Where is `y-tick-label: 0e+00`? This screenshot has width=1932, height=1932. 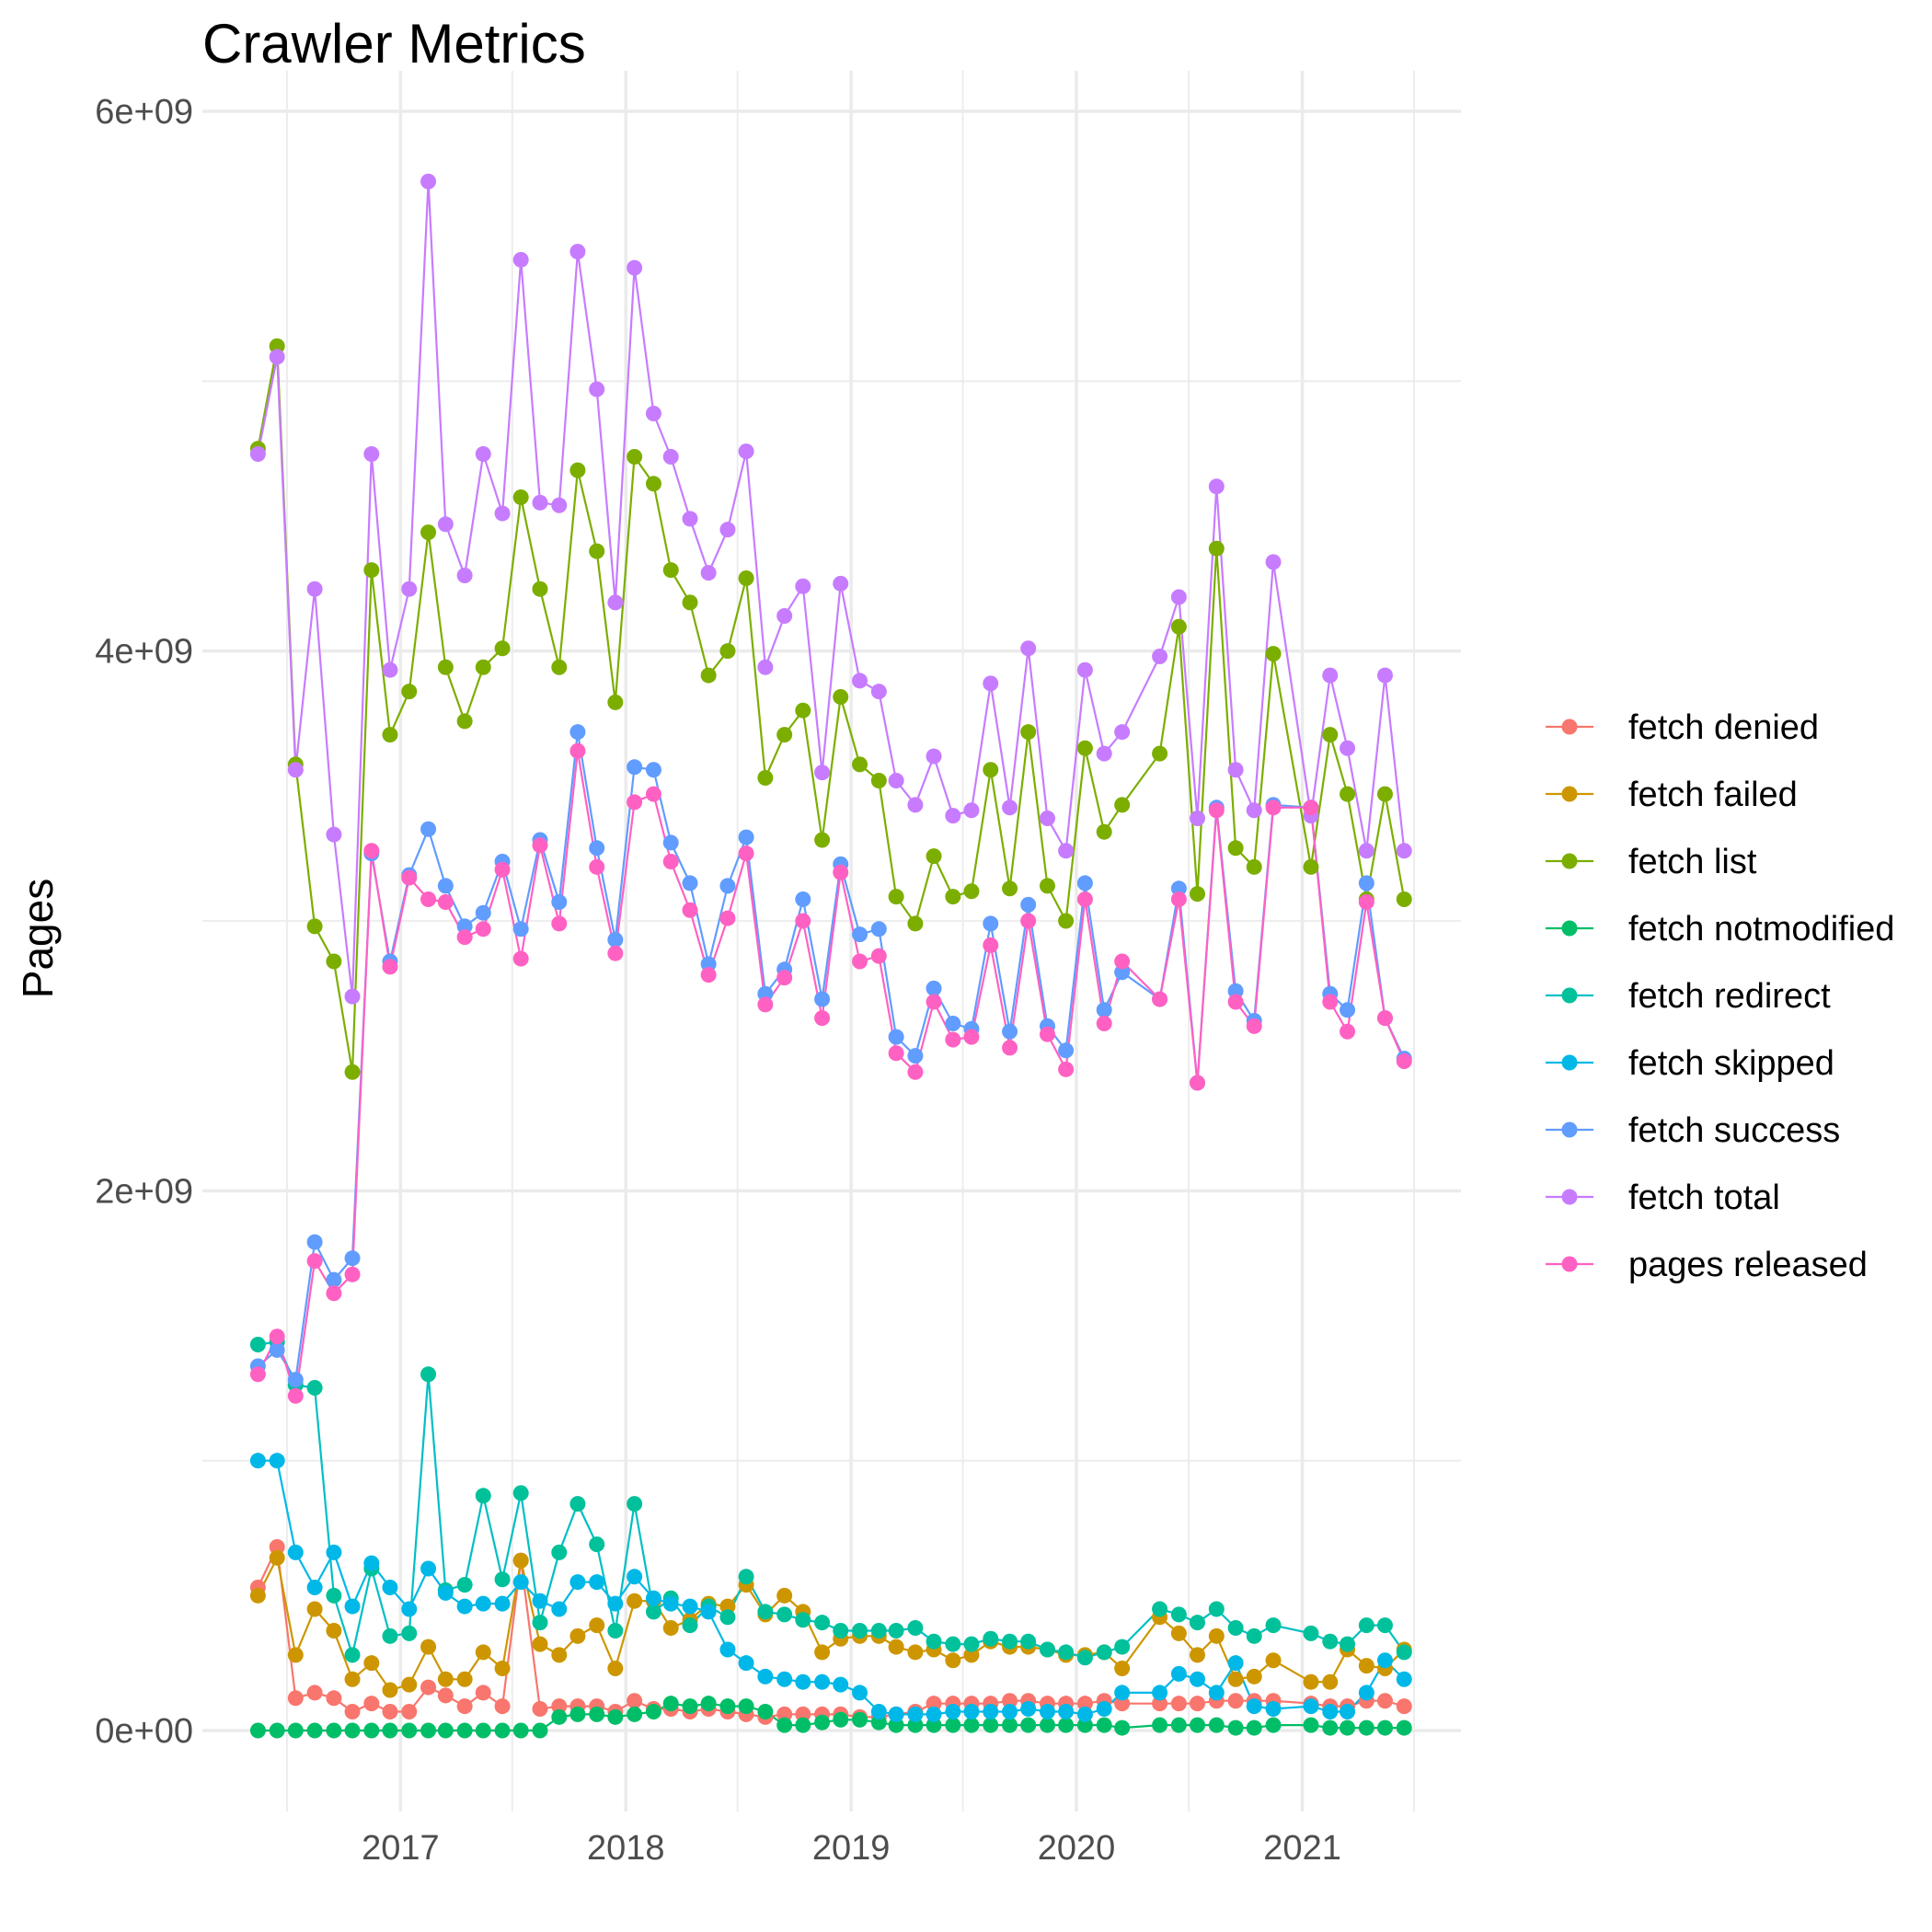
y-tick-label: 0e+00 is located at coordinates (144, 1731).